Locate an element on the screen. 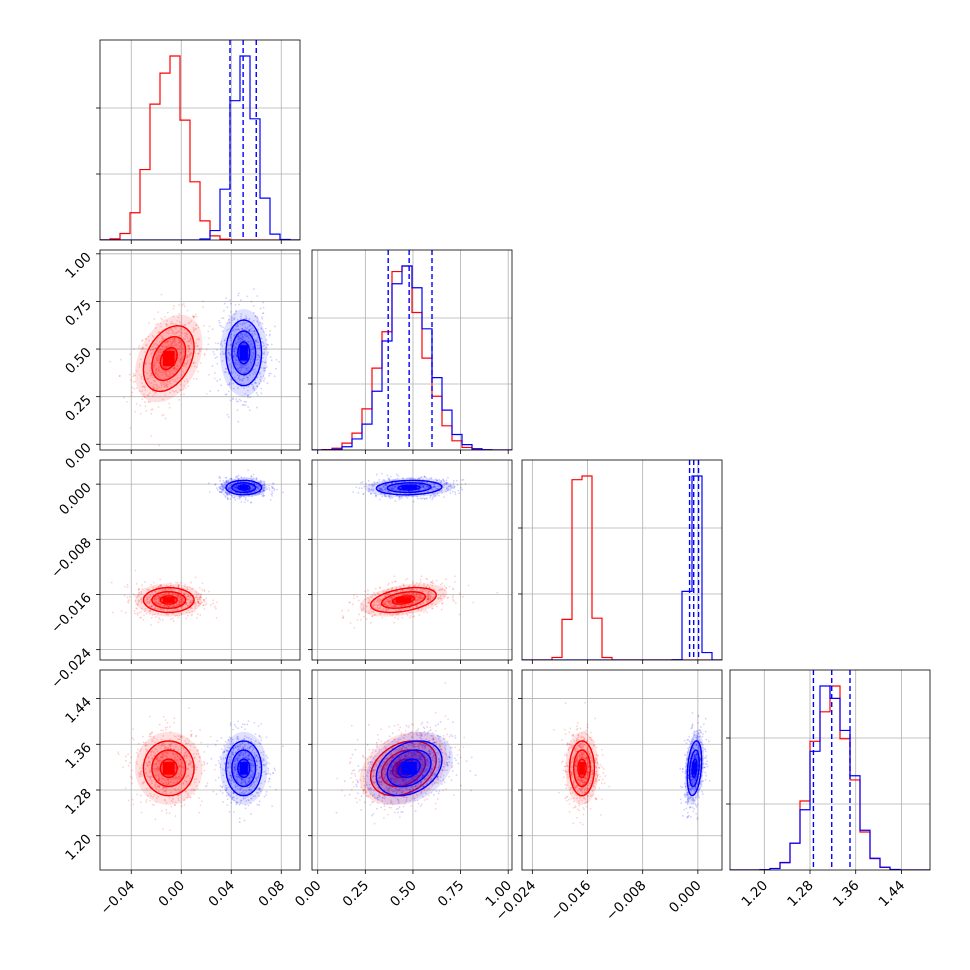 The image size is (970, 970). x-tick-label: 0.25 is located at coordinates (356, 894).